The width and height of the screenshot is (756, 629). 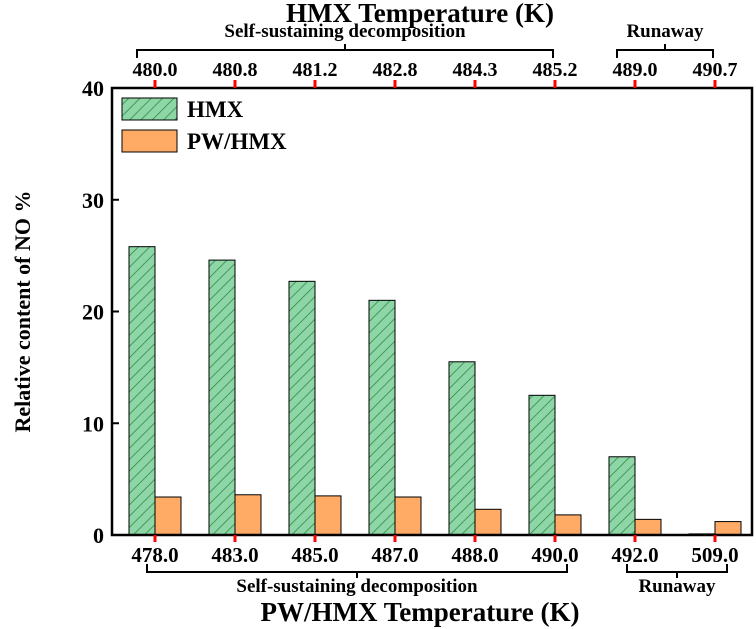 I want to click on x-top-tick-label: 481.2, so click(x=315, y=70).